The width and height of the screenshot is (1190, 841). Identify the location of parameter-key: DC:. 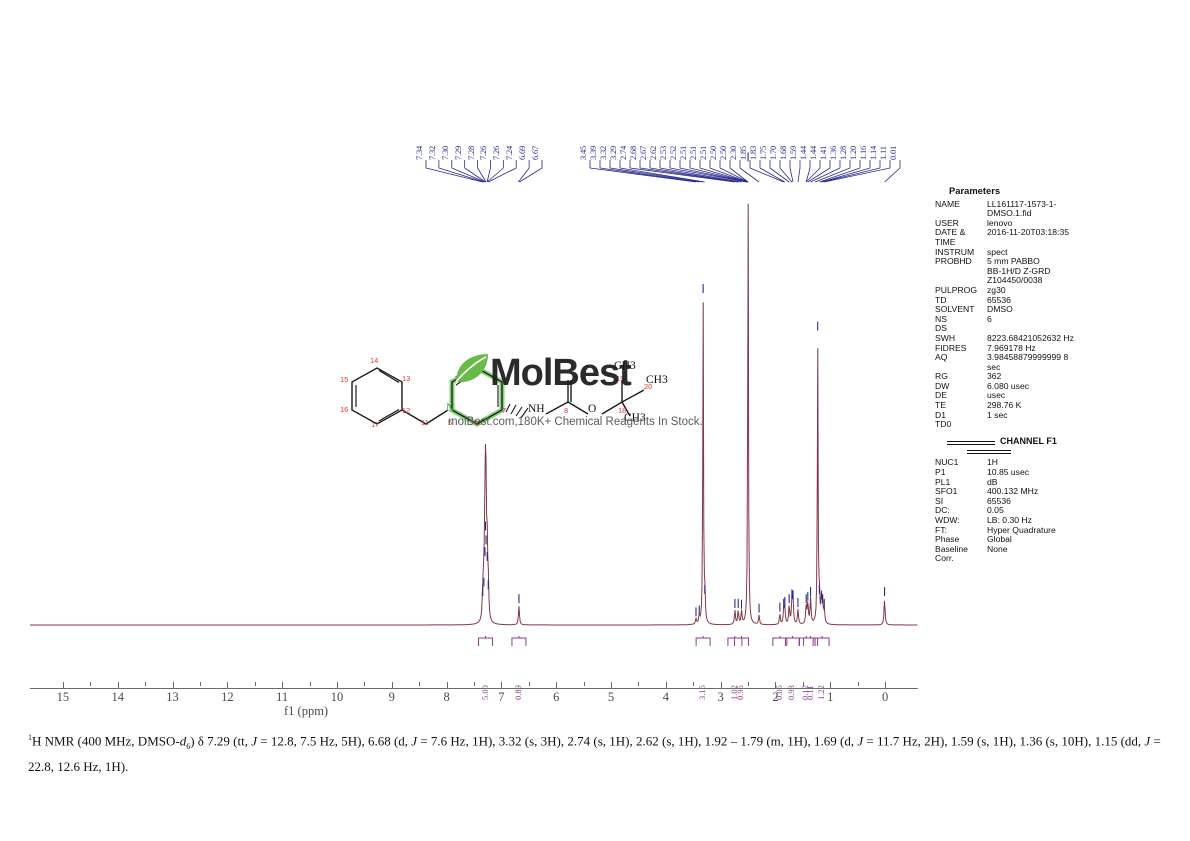
(942, 510).